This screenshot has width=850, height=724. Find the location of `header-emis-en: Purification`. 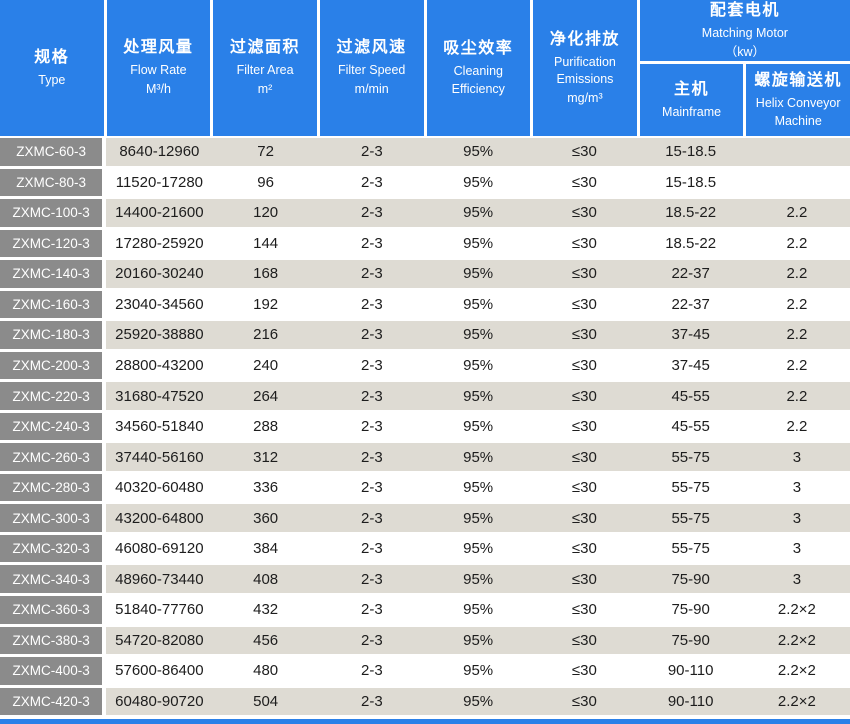

header-emis-en: Purification is located at coordinates (585, 61).